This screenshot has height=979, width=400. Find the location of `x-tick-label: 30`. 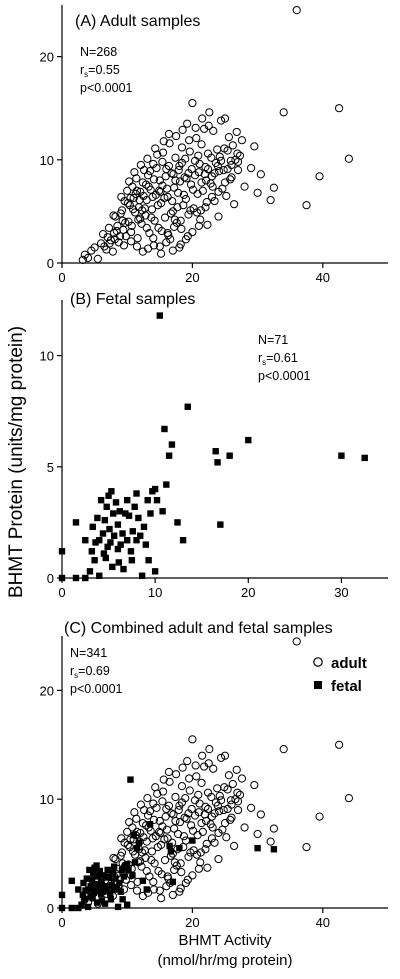

x-tick-label: 30 is located at coordinates (341, 592).